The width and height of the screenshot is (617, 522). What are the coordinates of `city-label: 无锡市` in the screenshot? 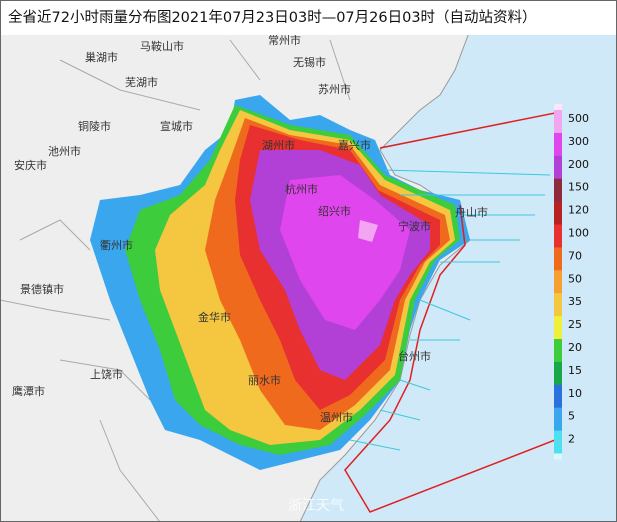 It's located at (309, 62).